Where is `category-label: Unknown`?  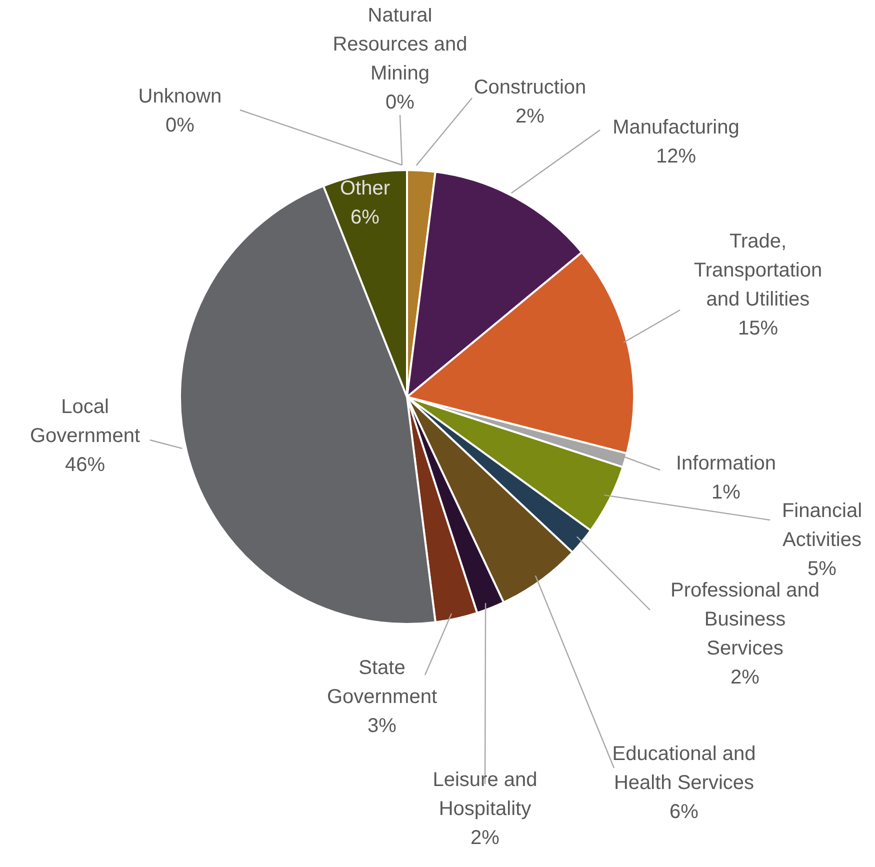 category-label: Unknown is located at coordinates (180, 97).